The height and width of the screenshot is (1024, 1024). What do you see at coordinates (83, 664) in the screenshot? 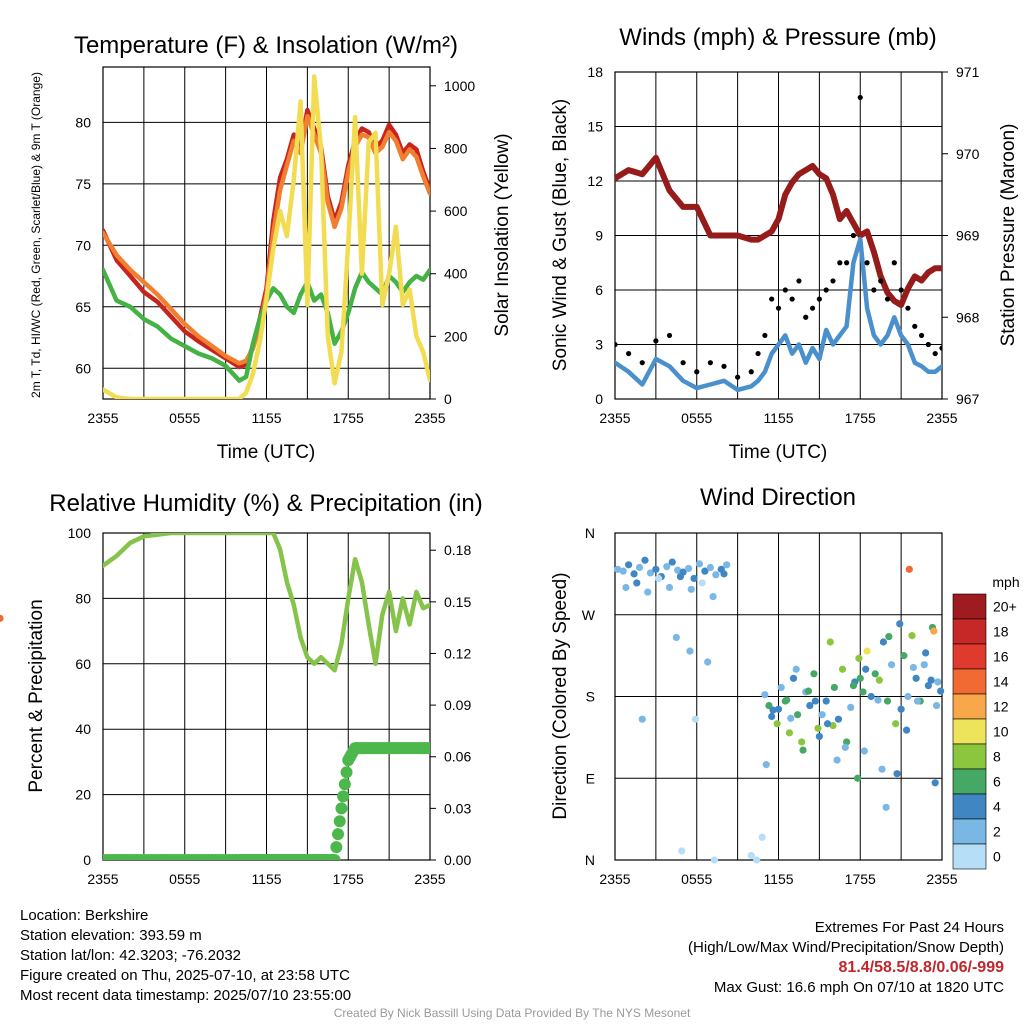
I see `rh-ytick-label: 60` at bounding box center [83, 664].